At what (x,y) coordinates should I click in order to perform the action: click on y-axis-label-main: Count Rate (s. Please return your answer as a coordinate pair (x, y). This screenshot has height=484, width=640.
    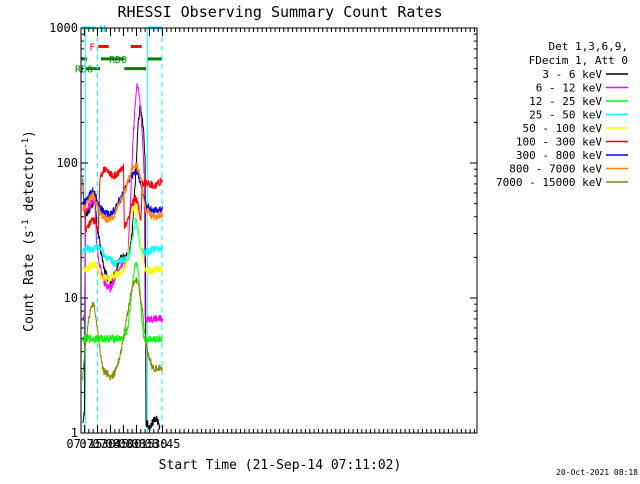
    Looking at the image, I should click on (29, 281).